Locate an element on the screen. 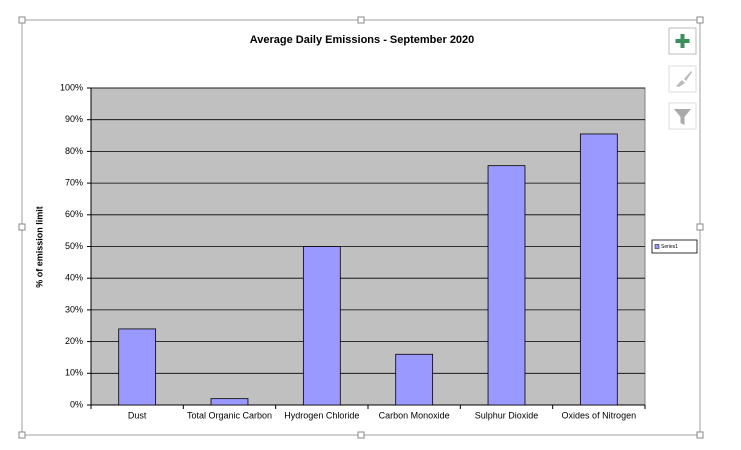  chart-filters-button is located at coordinates (682, 116).